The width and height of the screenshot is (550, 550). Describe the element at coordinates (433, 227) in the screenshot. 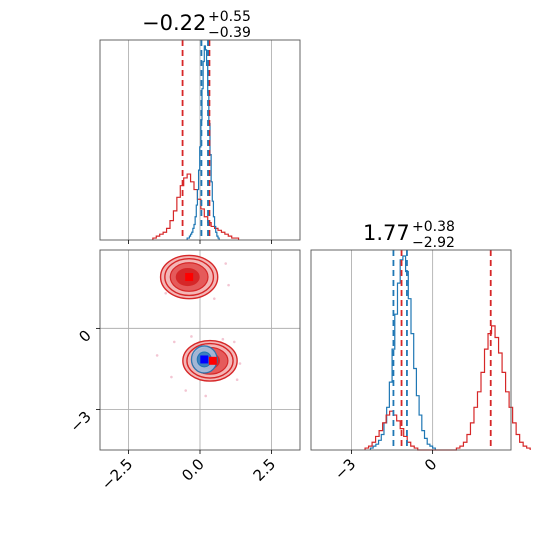

I see `bottom-right-title-plus: +0.38` at that location.